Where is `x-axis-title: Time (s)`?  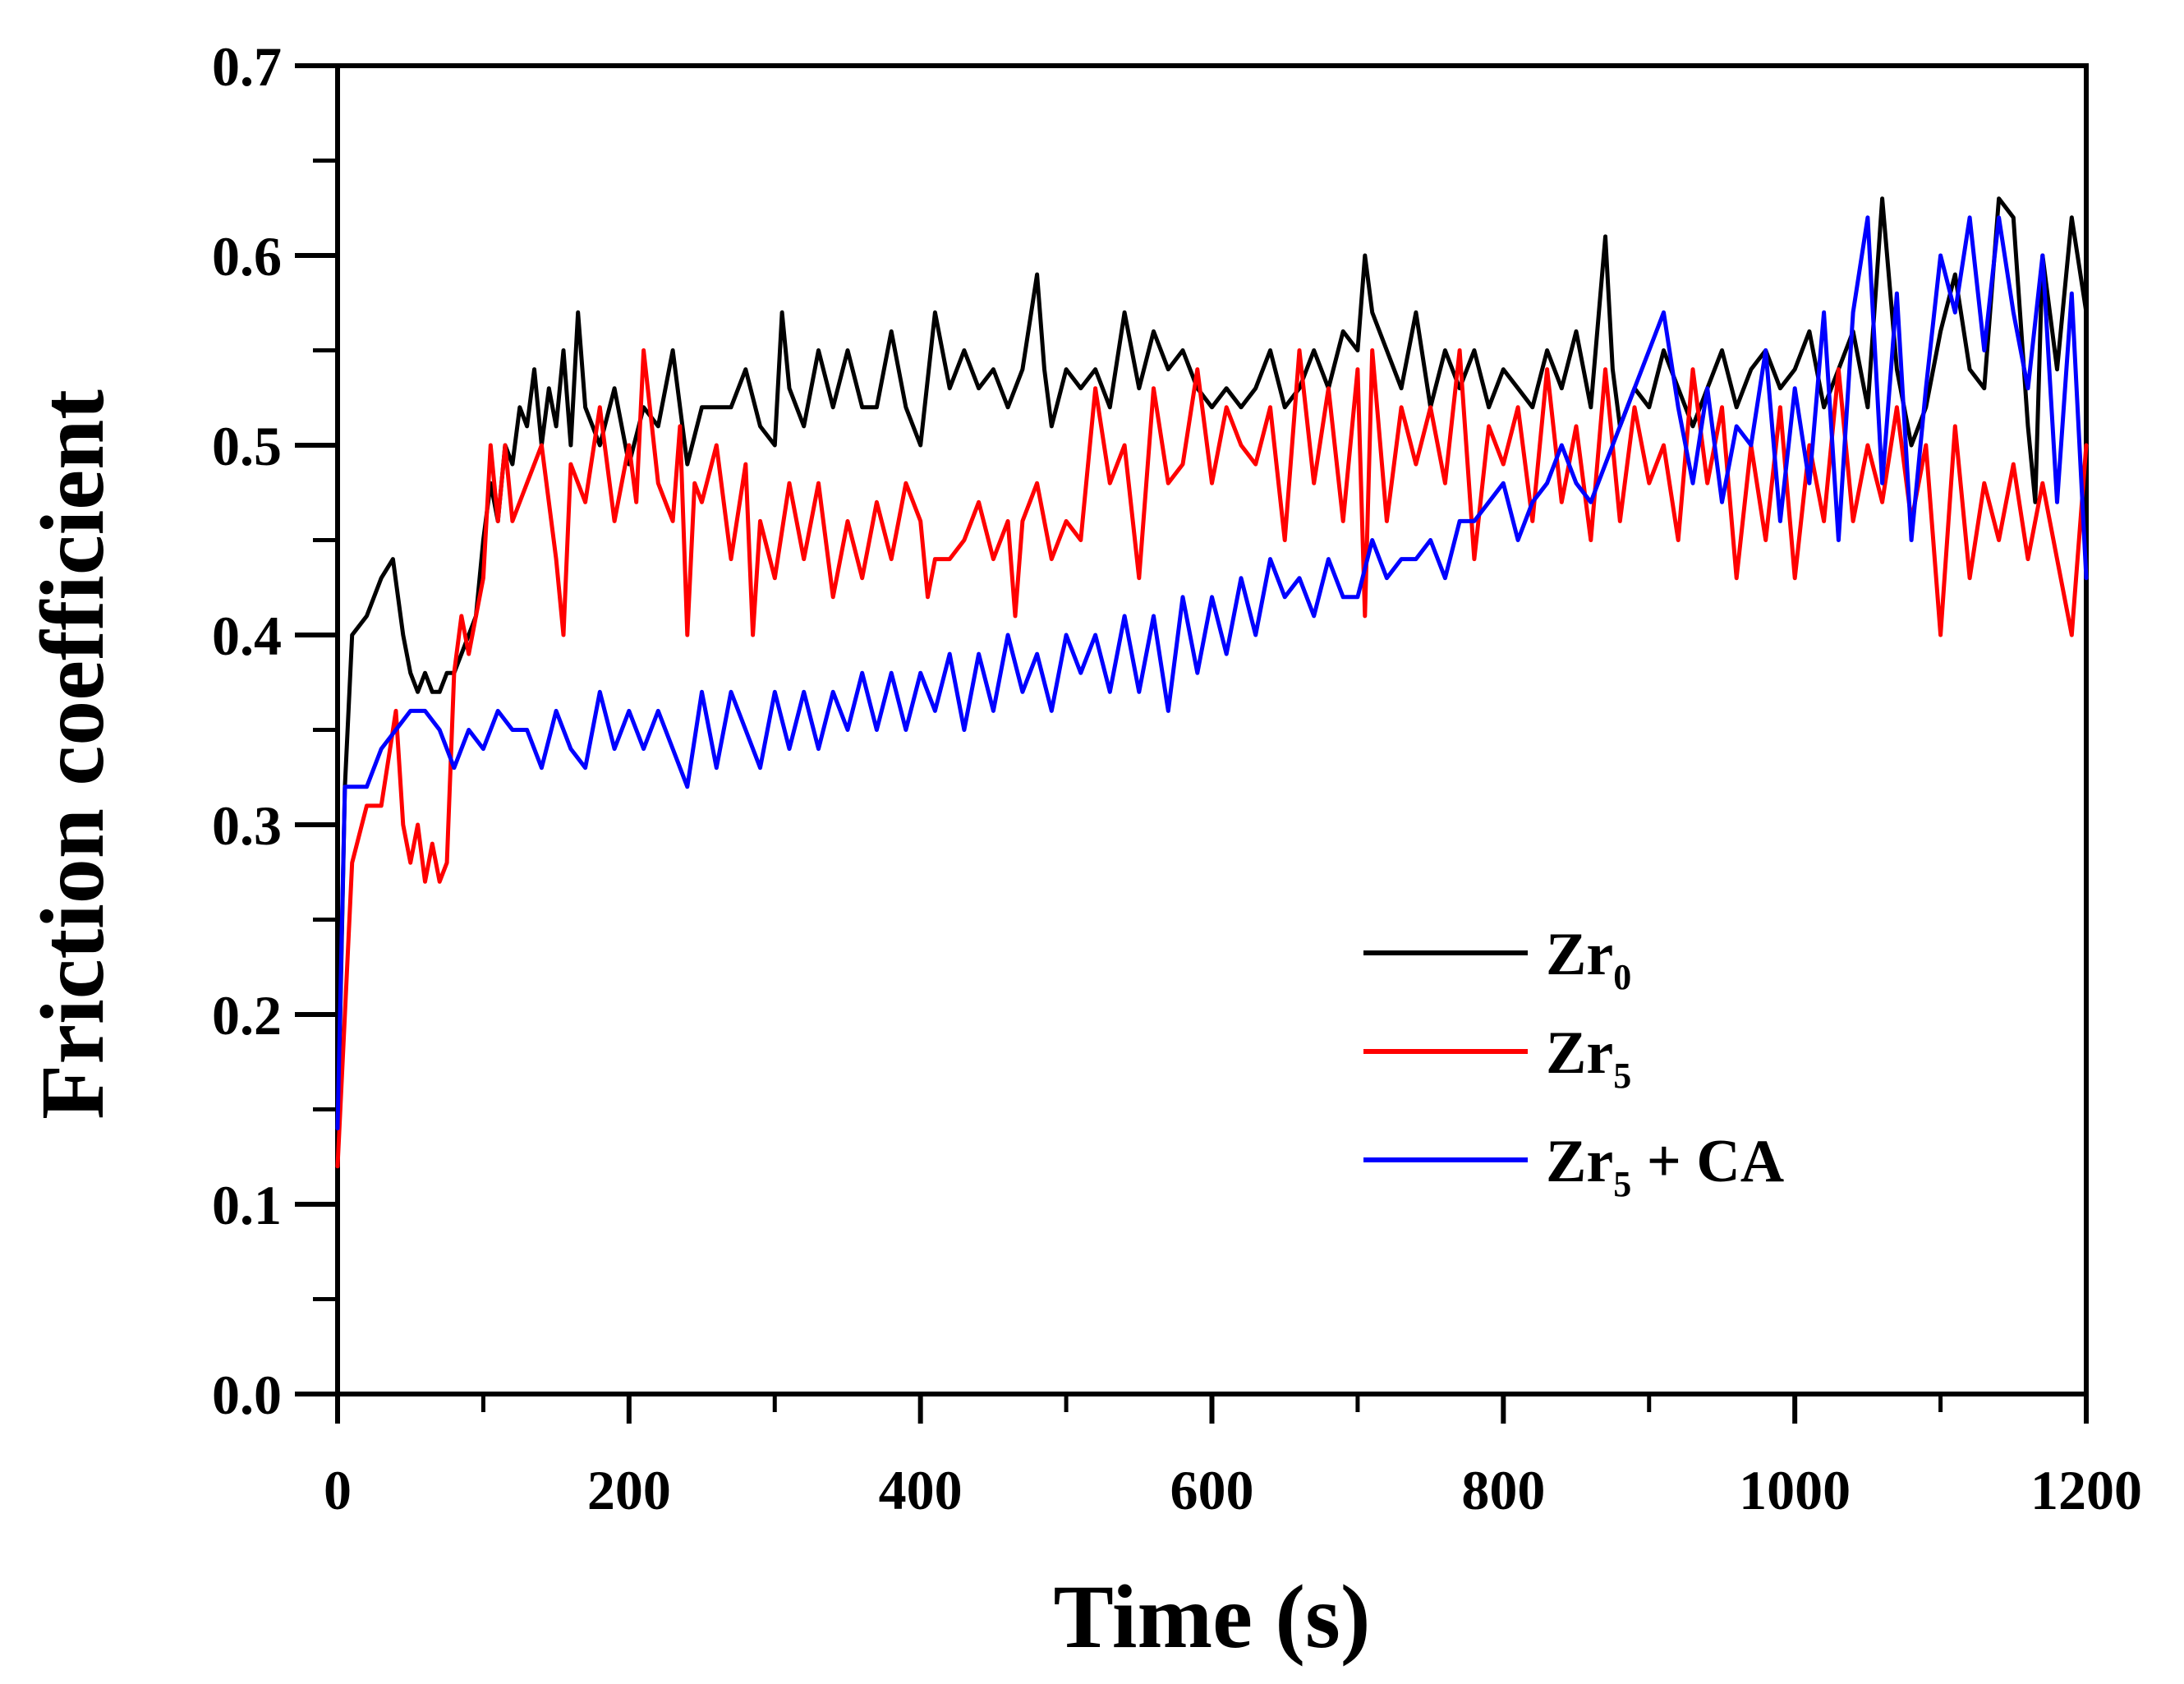 x-axis-title: Time (s) is located at coordinates (1212, 1617).